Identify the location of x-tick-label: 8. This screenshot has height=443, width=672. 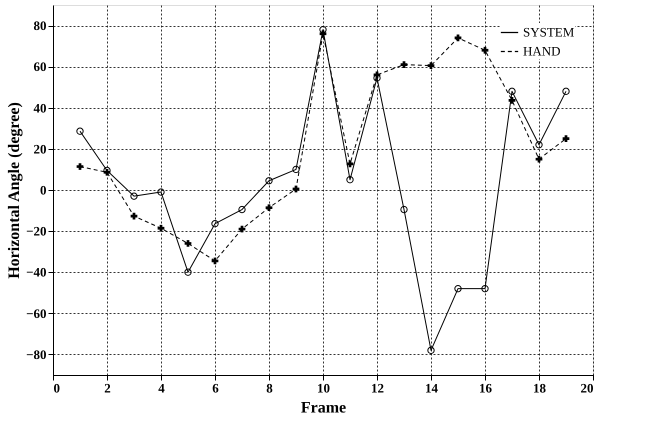
(270, 388).